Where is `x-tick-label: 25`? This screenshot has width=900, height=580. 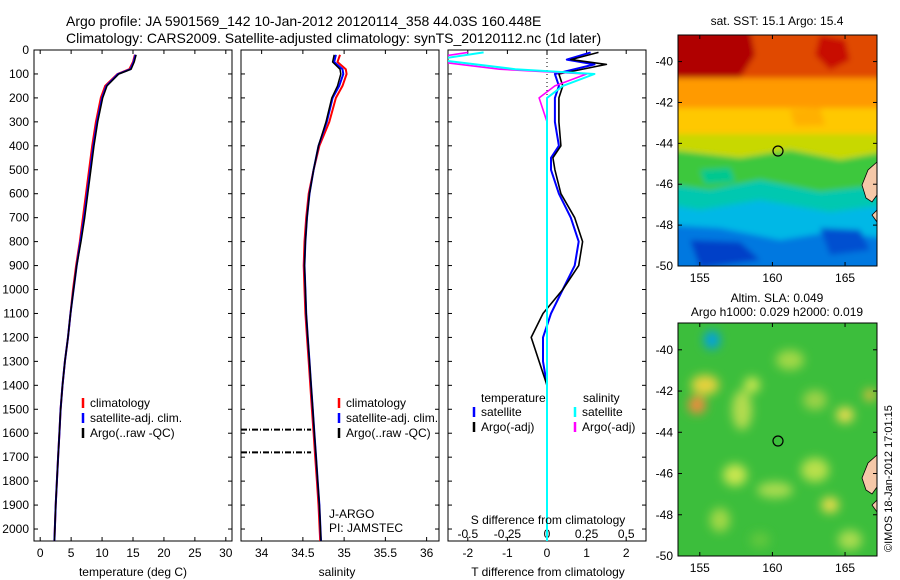 x-tick-label: 25 is located at coordinates (195, 553).